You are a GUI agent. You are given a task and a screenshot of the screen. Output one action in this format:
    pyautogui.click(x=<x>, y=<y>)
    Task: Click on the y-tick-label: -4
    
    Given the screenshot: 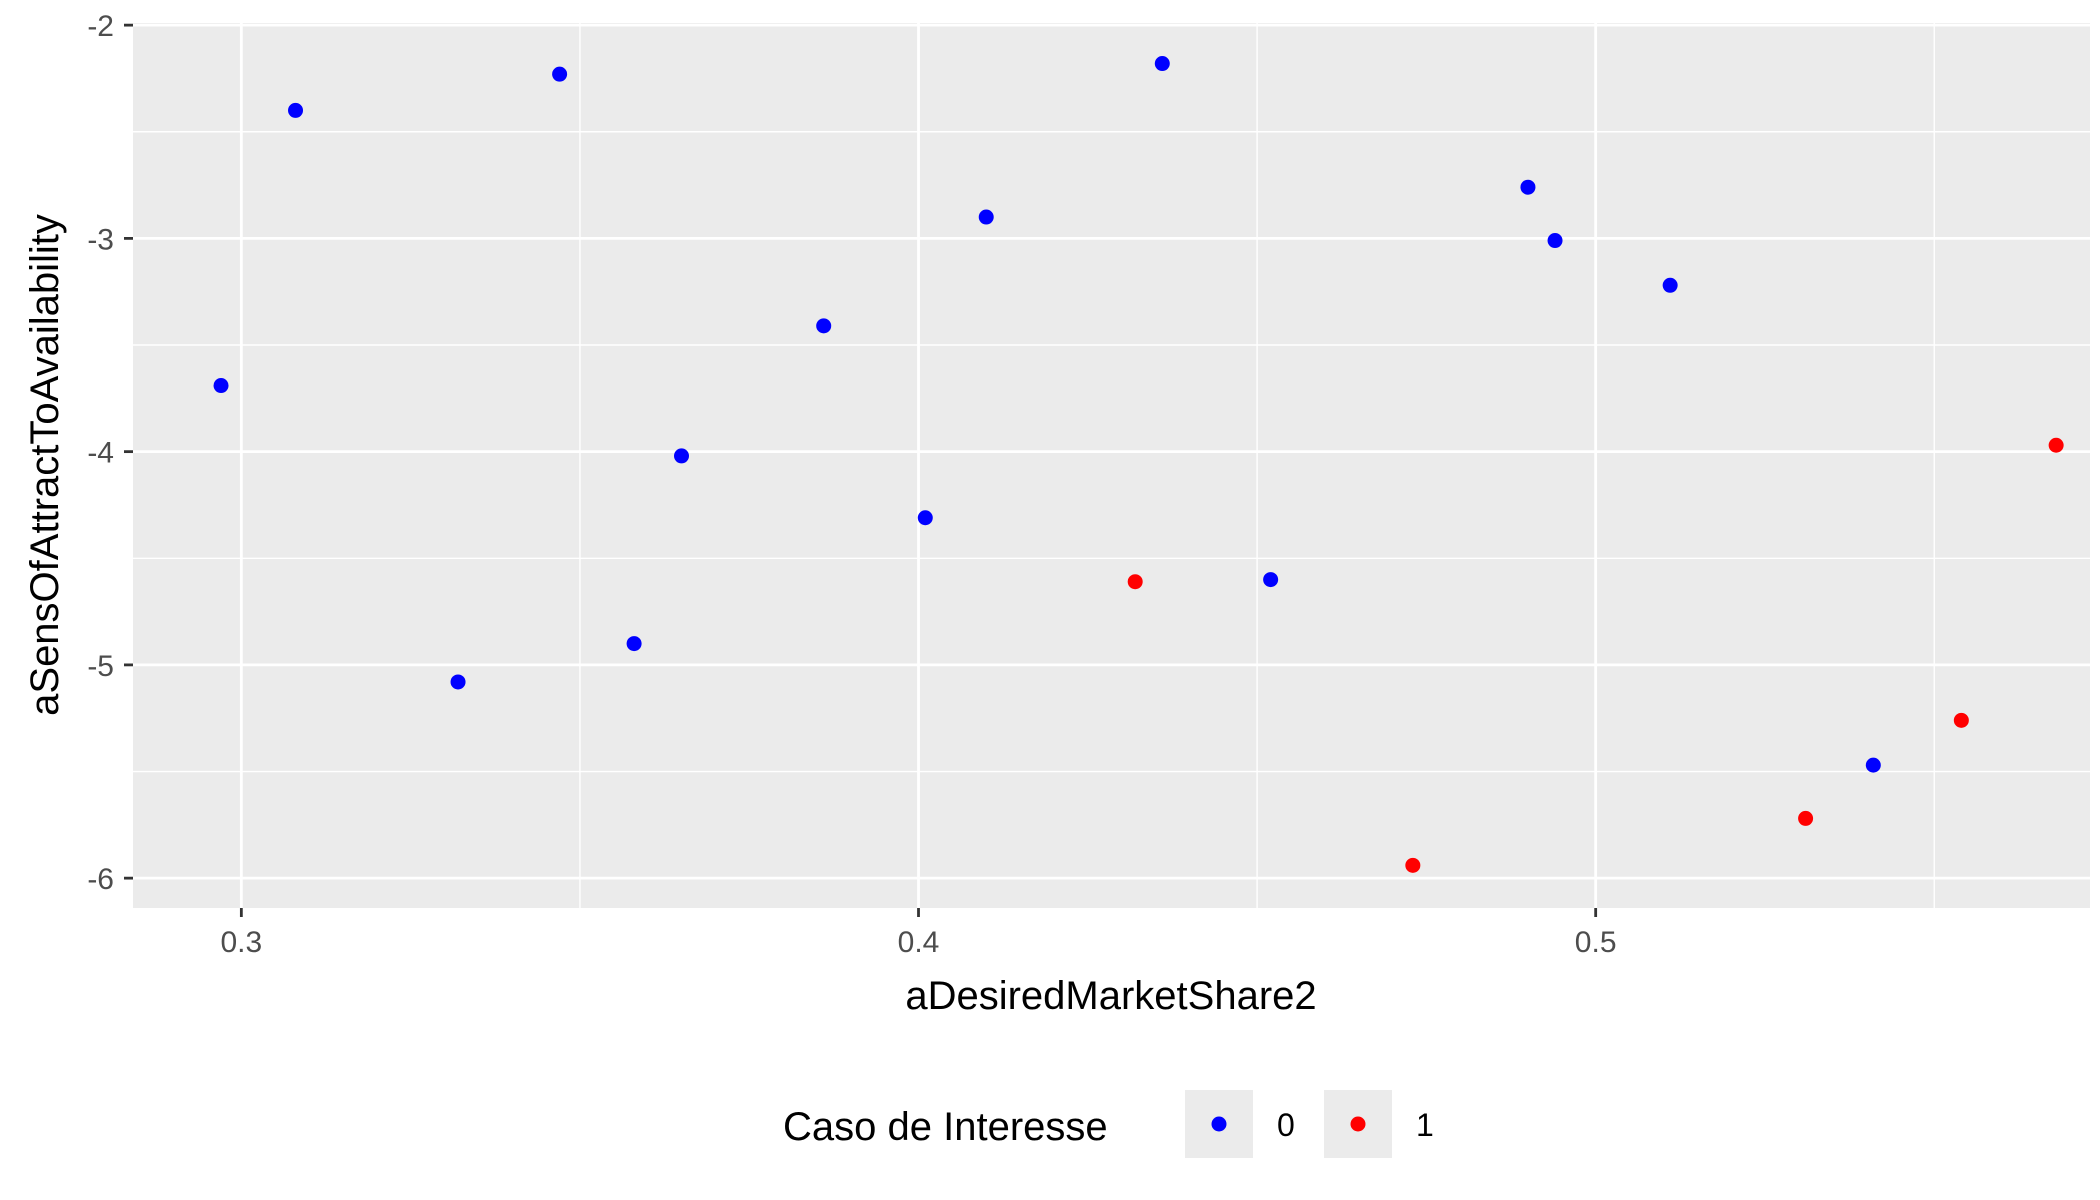 What is the action you would take?
    pyautogui.click(x=100, y=453)
    